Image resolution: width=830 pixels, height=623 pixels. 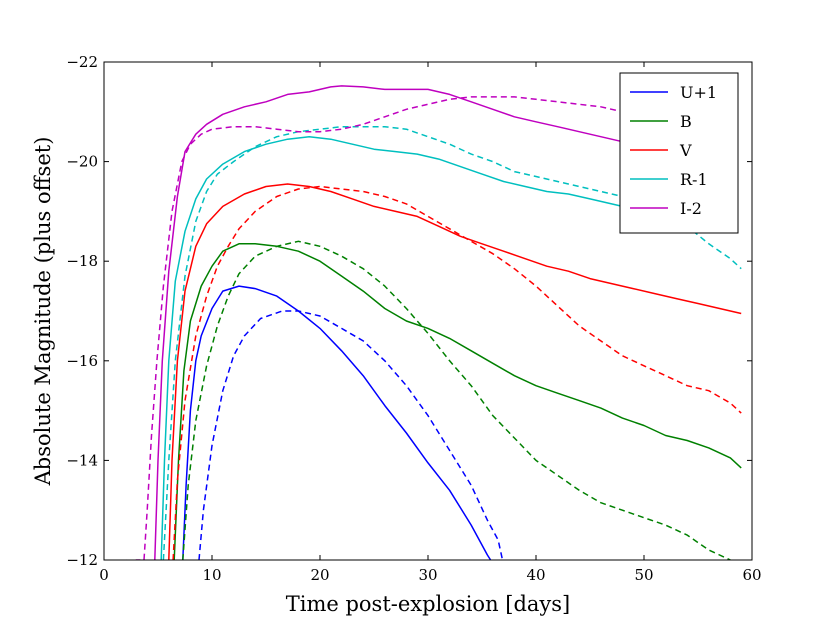 What do you see at coordinates (694, 179) in the screenshot?
I see `legend-label: R-1` at bounding box center [694, 179].